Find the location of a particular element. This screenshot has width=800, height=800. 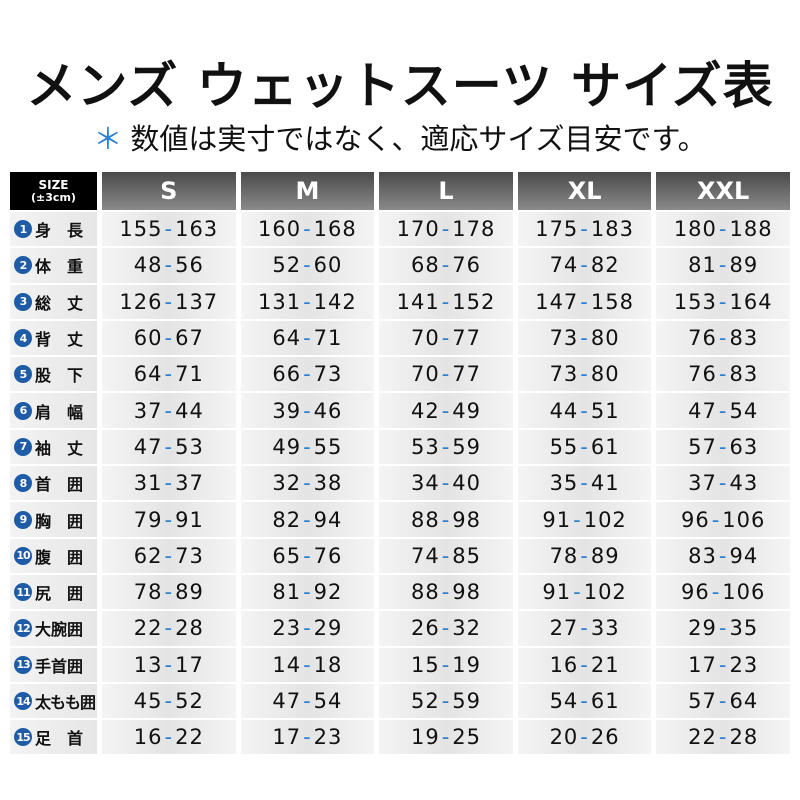

column-header: XXL is located at coordinates (723, 191).